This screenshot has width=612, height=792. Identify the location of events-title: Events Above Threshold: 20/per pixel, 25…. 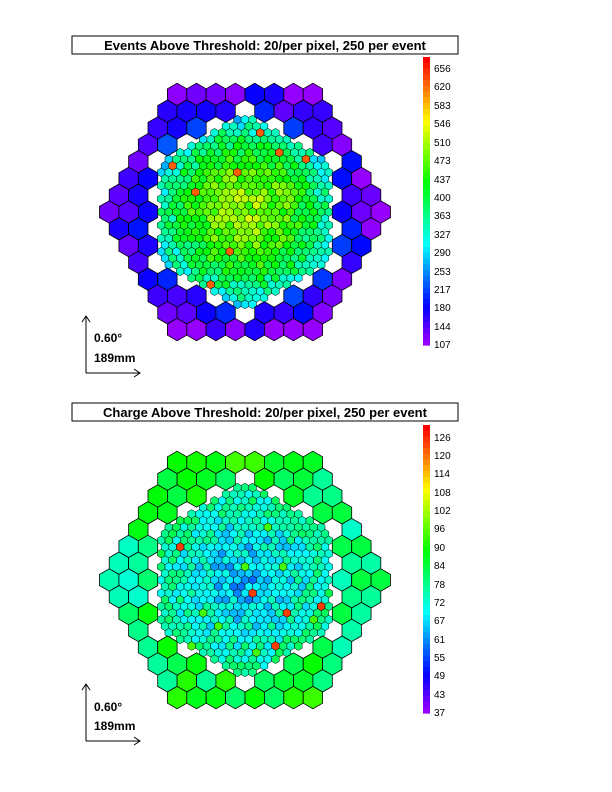
(265, 45).